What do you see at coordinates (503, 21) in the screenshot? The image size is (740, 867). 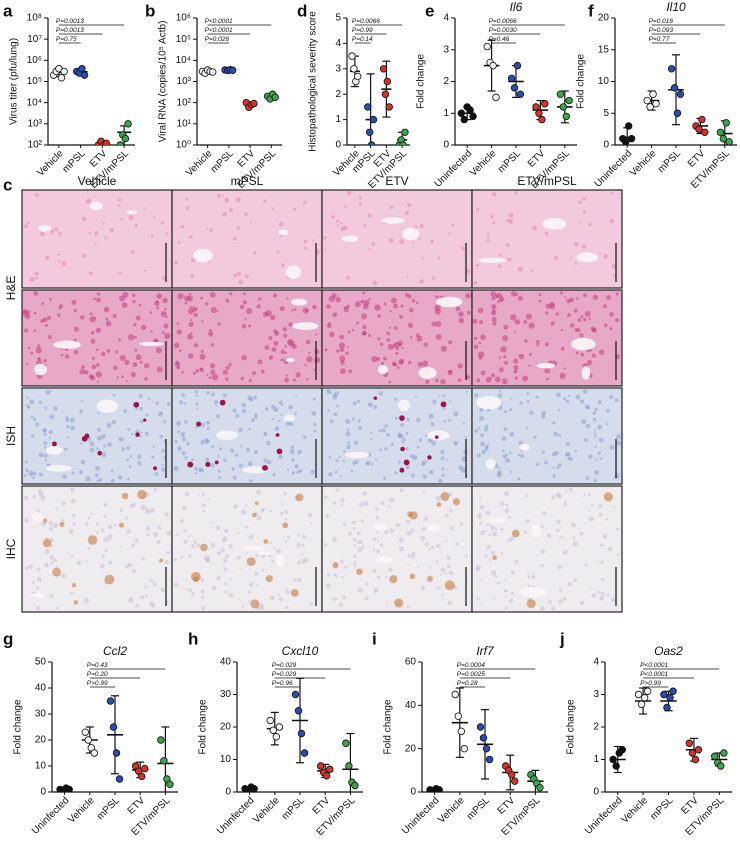 I see `comparison-label: P=0.0066` at bounding box center [503, 21].